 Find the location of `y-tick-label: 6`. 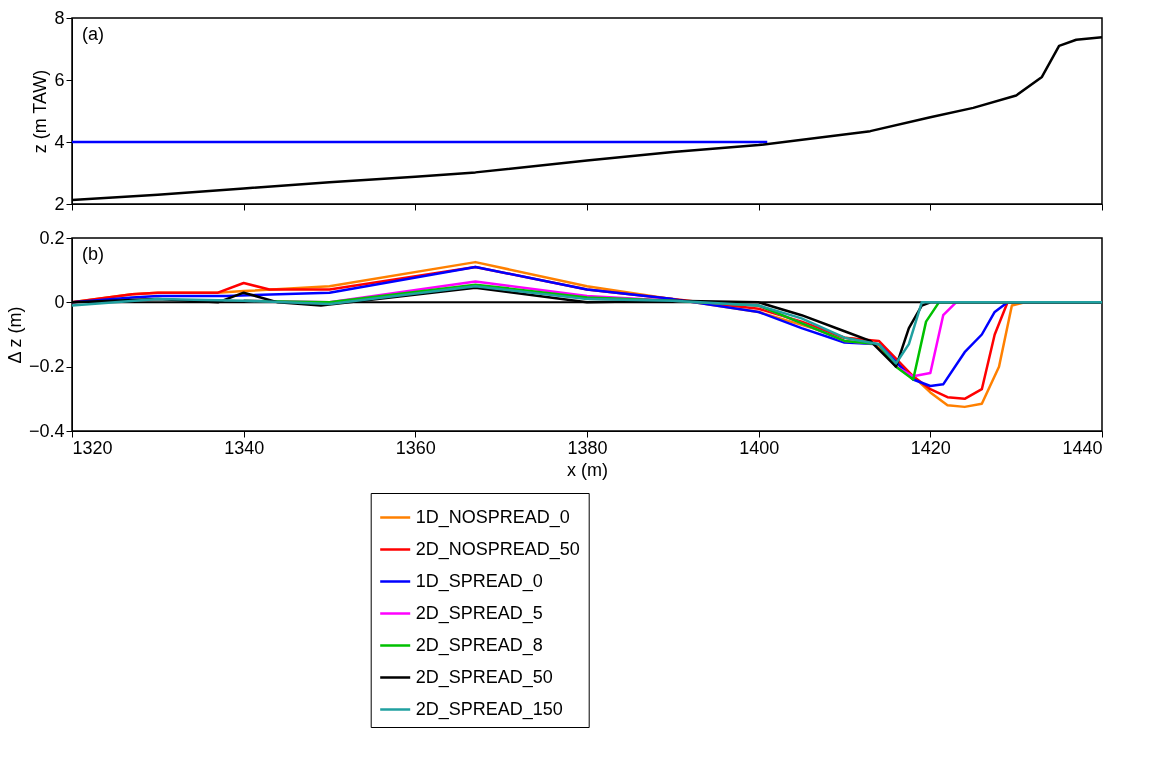

y-tick-label: 6 is located at coordinates (59, 79).